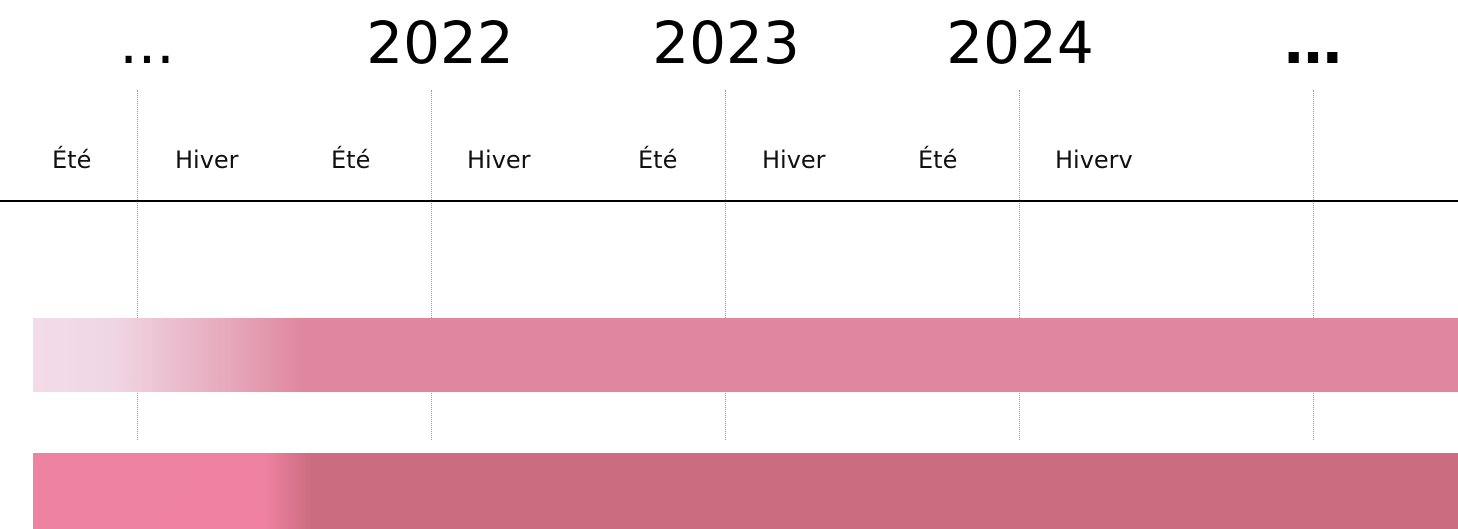 The image size is (1458, 529). I want to click on year-label: 2024, so click(1020, 43).